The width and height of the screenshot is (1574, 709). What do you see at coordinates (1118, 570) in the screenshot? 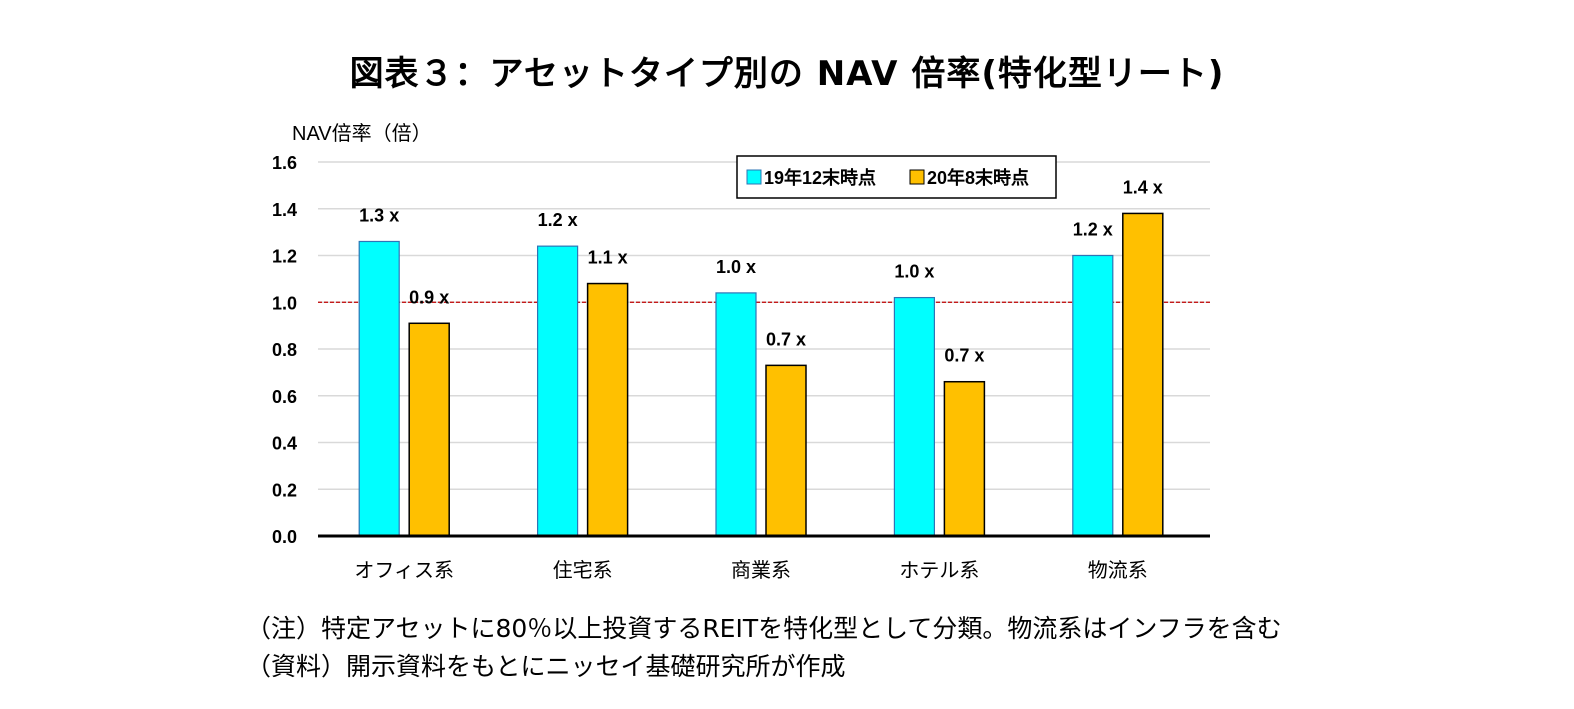
I see `x-tick-label: 物流系` at bounding box center [1118, 570].